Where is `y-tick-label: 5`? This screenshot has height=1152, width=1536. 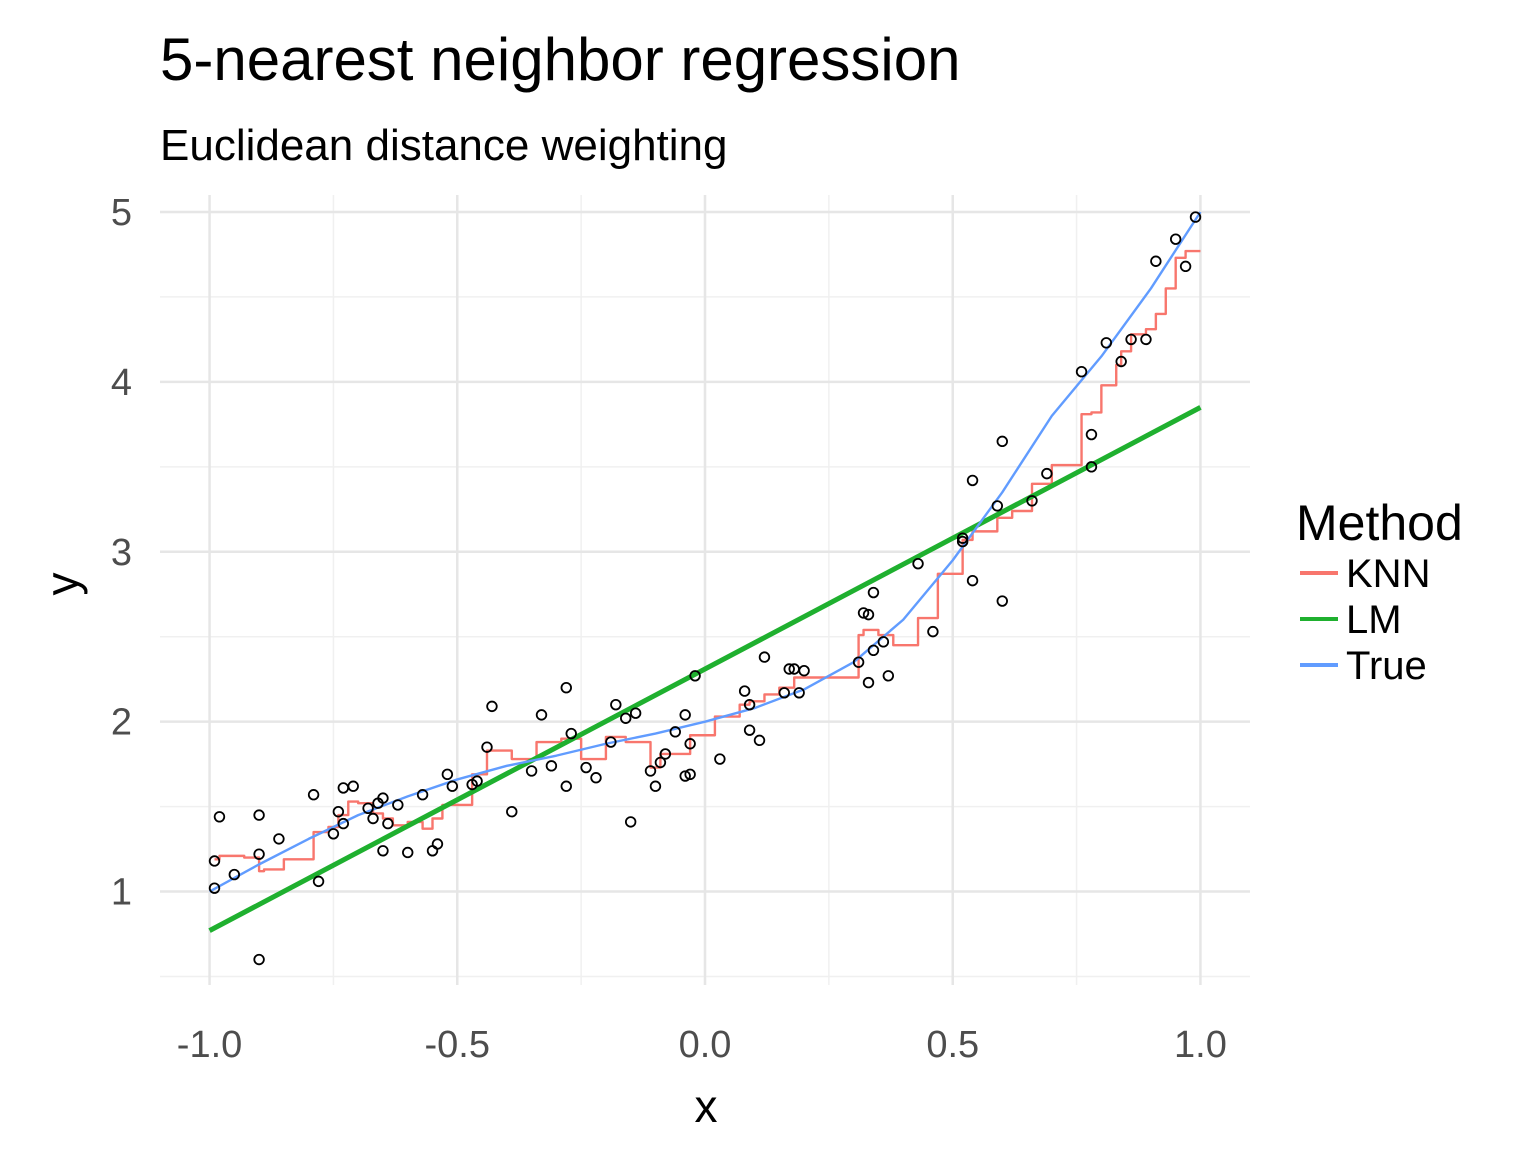 y-tick-label: 5 is located at coordinates (121, 213).